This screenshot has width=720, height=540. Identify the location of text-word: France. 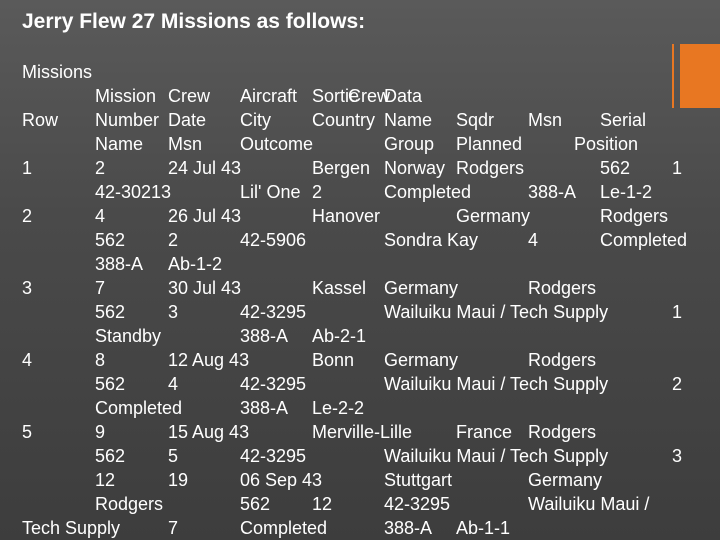
(484, 432).